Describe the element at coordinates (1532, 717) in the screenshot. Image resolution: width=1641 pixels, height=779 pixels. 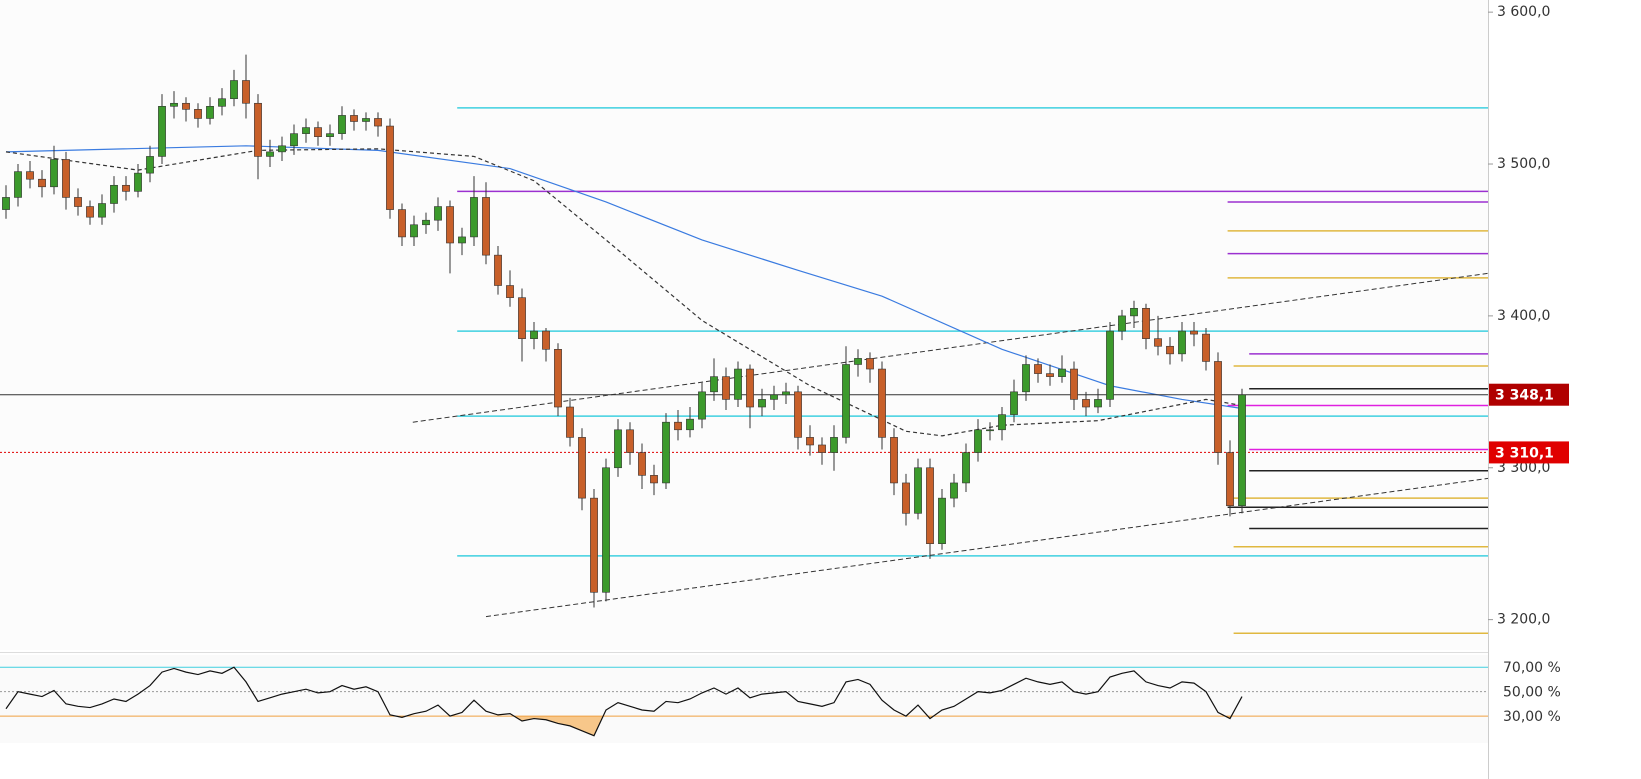
I see `rsi-tick-label: 30,00 %` at that location.